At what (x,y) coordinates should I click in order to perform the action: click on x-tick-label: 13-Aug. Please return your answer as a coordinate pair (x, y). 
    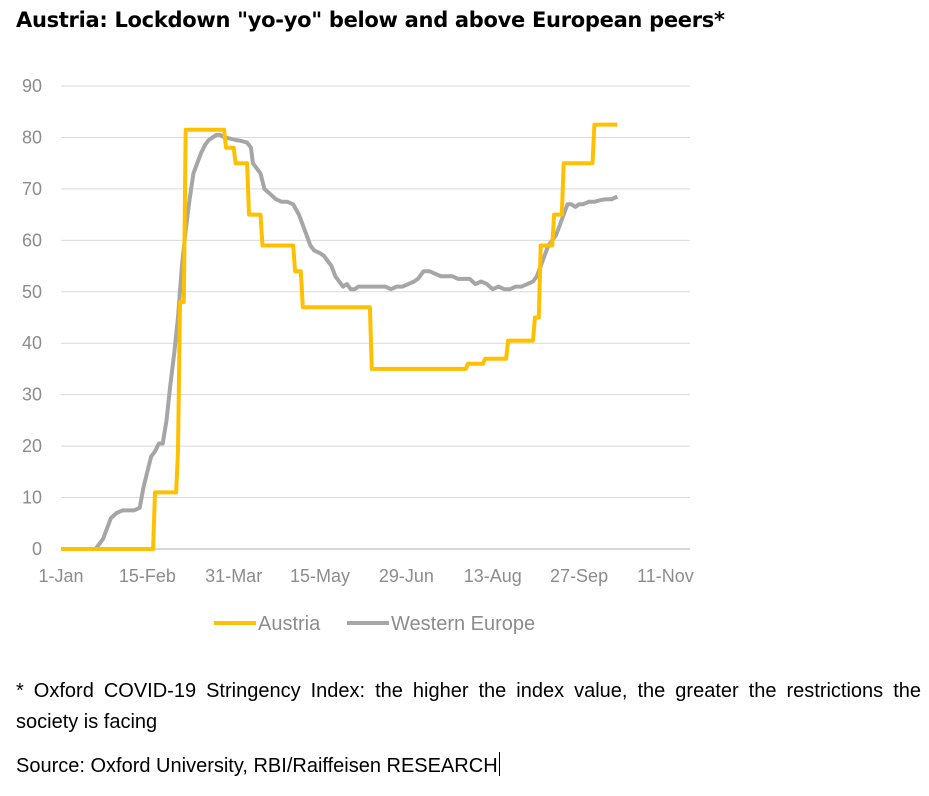
    Looking at the image, I should click on (493, 576).